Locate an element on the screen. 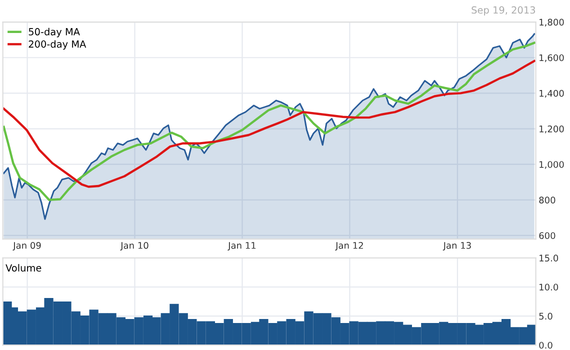 Image resolution: width=570 pixels, height=350 pixels. y-tick-label: 600 is located at coordinates (547, 236).